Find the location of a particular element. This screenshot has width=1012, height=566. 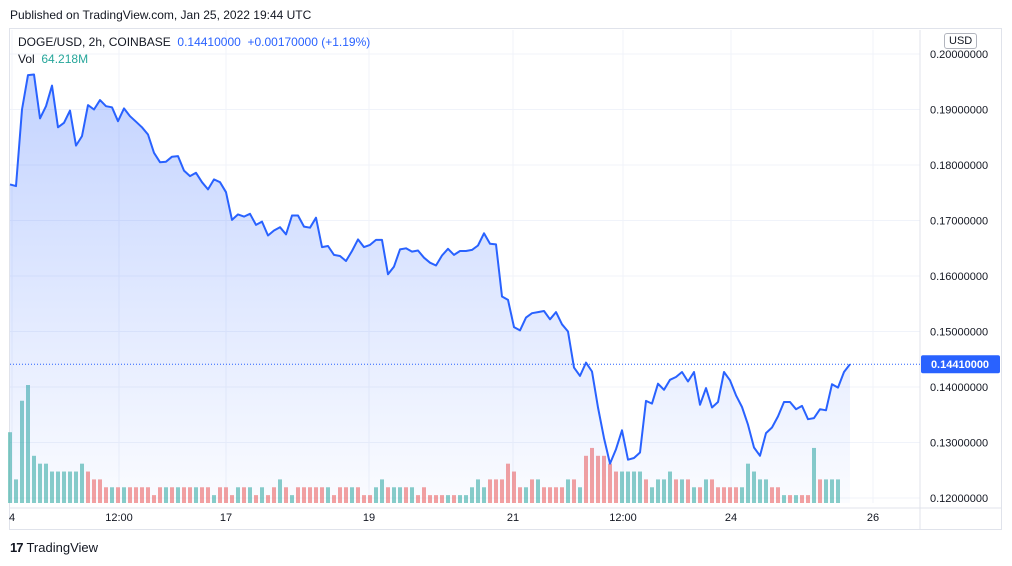

currency-button: USD is located at coordinates (961, 41).